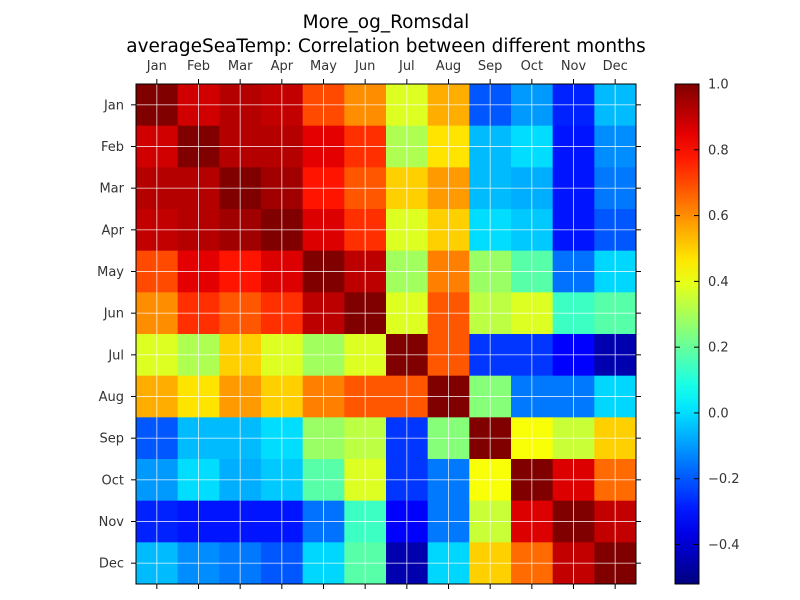  Describe the element at coordinates (282, 66) in the screenshot. I see `x-tick-label: Apr` at that location.